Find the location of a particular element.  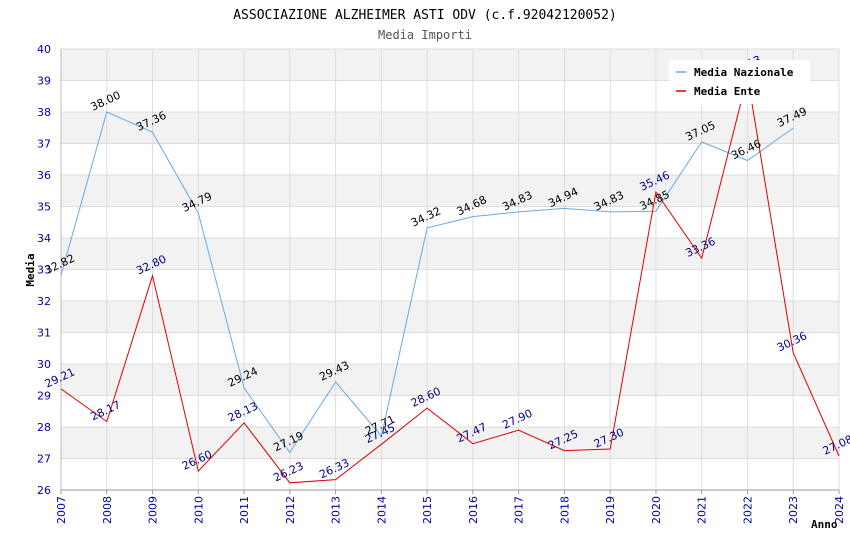

y-tick-label: 29 is located at coordinates (44, 396).